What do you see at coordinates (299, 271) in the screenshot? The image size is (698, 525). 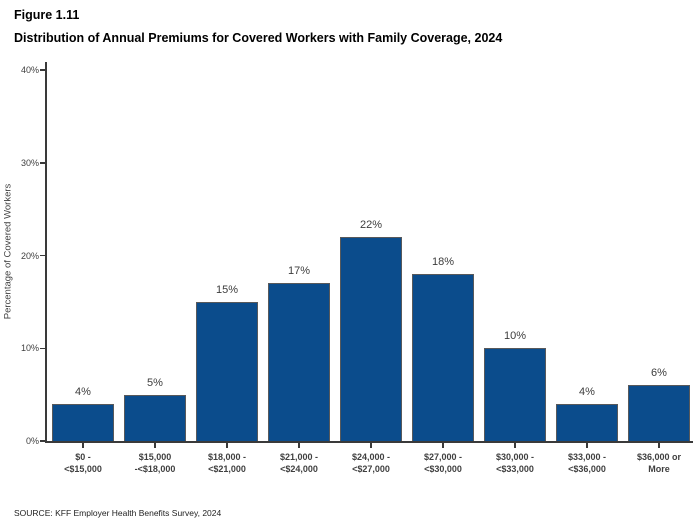 I see `bar-value-label: 17%` at bounding box center [299, 271].